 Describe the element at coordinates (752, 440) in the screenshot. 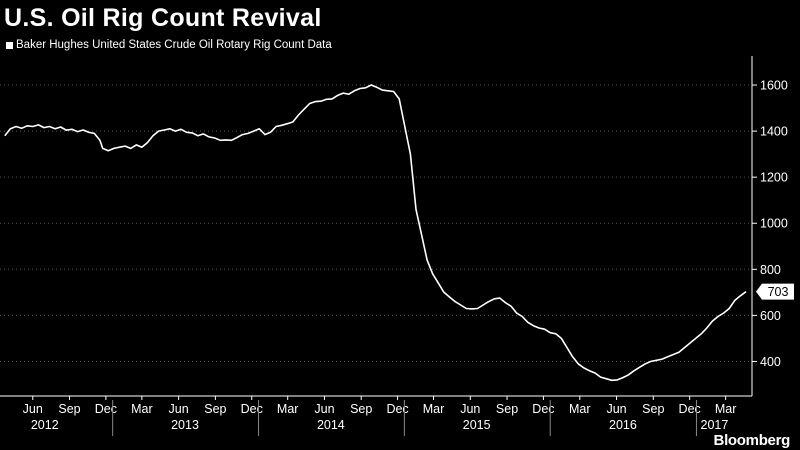

I see `bloomberg-logo: Bloomberg` at that location.